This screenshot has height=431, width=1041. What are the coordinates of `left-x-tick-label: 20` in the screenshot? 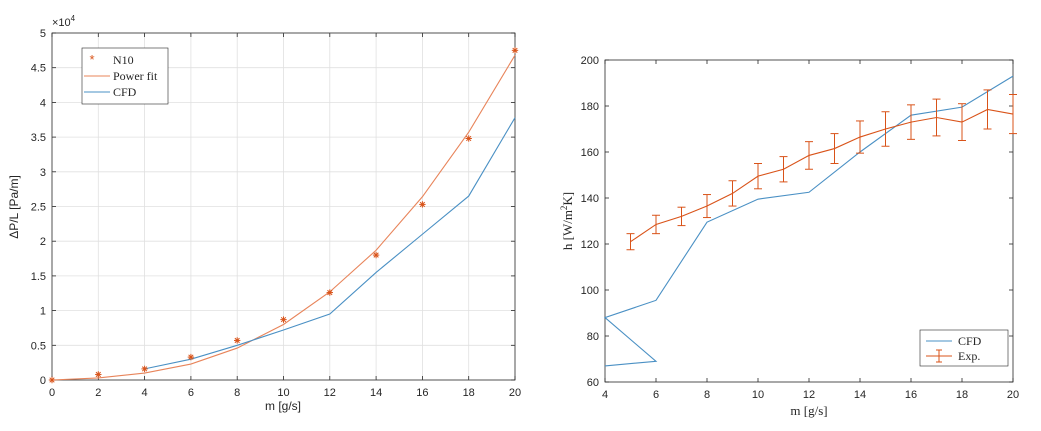 It's located at (515, 393).